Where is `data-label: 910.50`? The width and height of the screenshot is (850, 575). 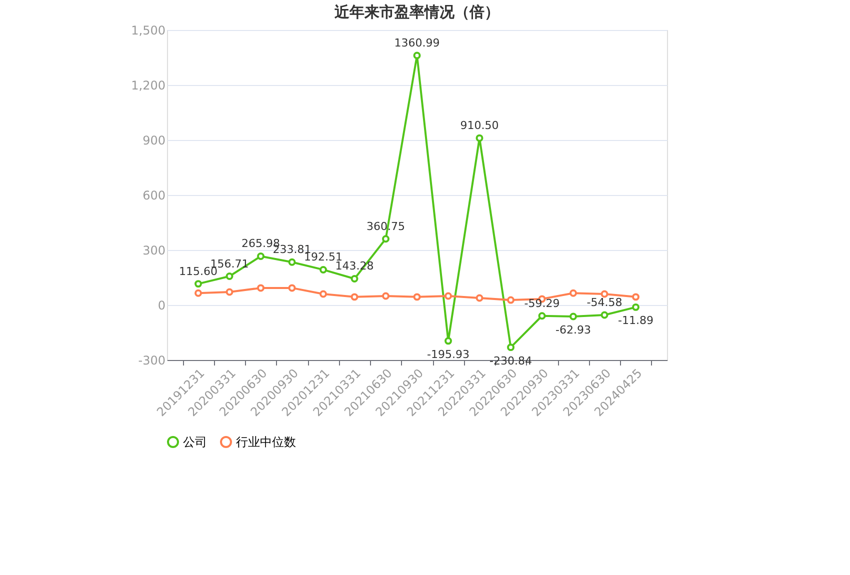
data-label: 910.50 is located at coordinates (479, 125).